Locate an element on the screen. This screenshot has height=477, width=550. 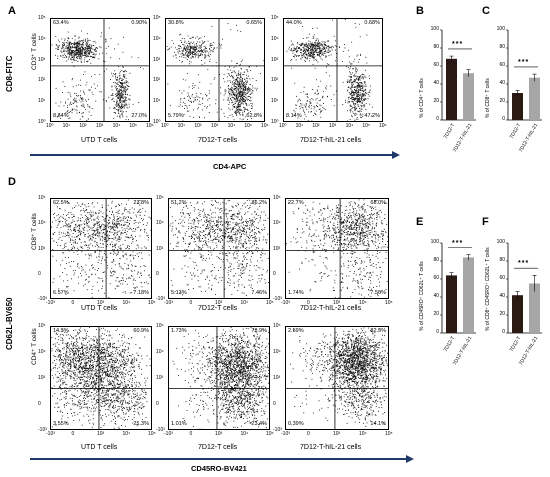
panel-label-e: E is located at coordinates (420, 222).